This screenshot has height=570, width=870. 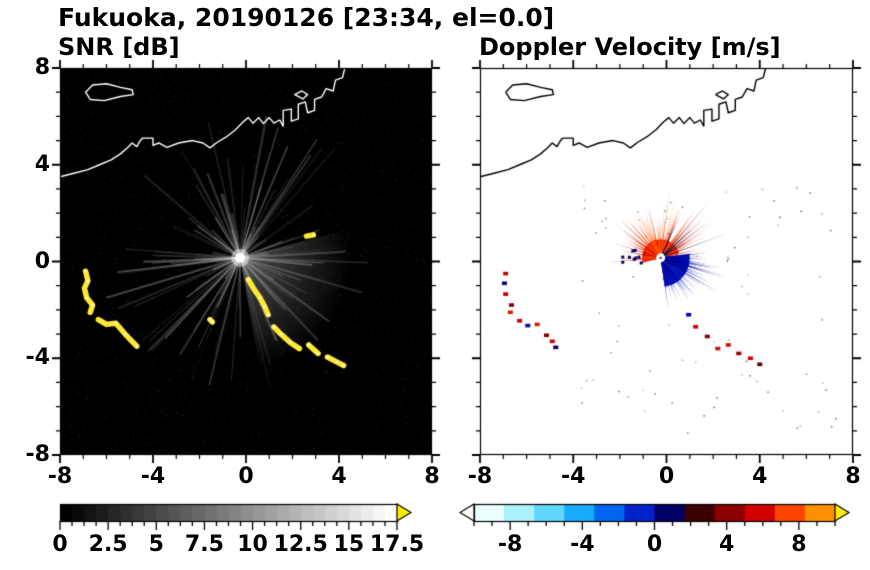 I want to click on tick-label: 5, so click(x=156, y=544).